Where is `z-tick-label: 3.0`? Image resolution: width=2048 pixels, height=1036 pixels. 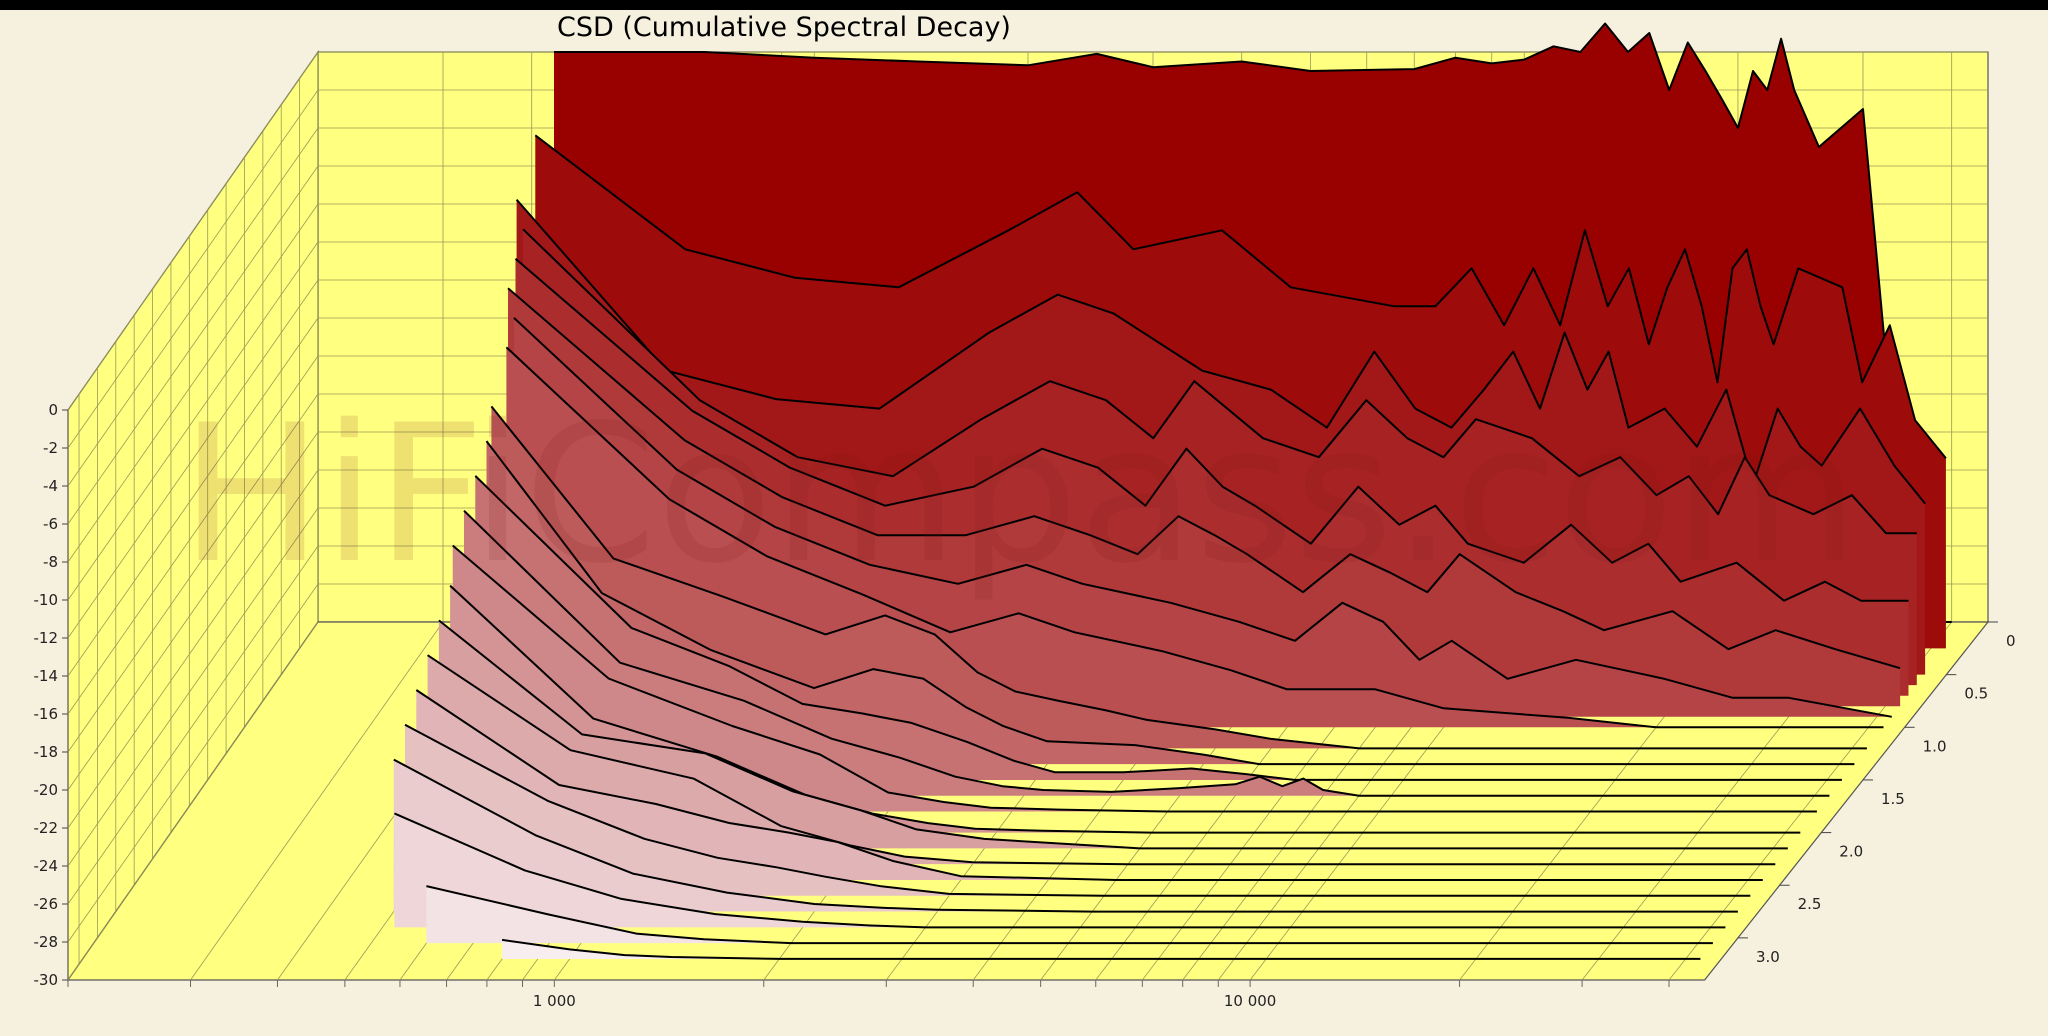
z-tick-label: 3.0 is located at coordinates (1768, 957).